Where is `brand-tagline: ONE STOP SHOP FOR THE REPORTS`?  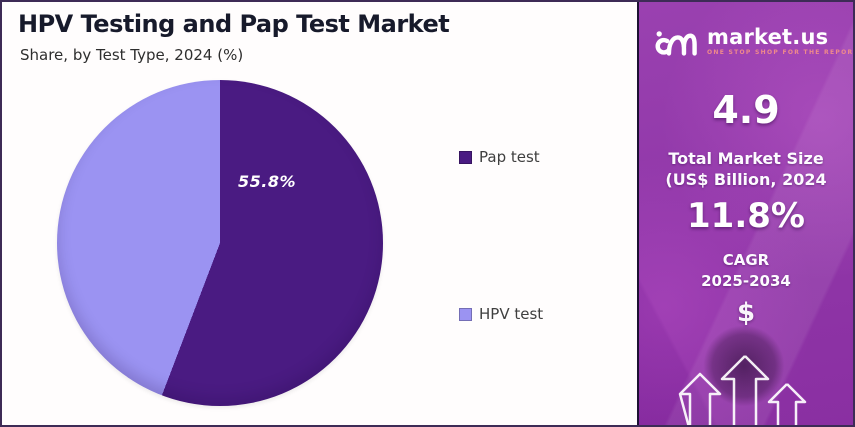 brand-tagline: ONE STOP SHOP FOR THE REPORTS is located at coordinates (780, 52).